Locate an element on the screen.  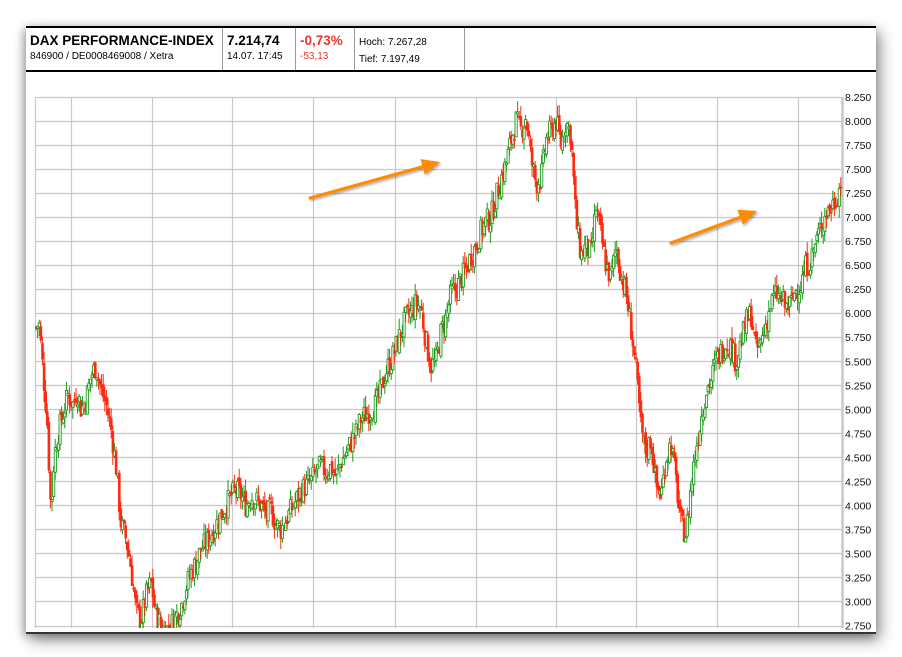
price-cell: 7.214,74 14.07. 17:45 is located at coordinates (259, 49).